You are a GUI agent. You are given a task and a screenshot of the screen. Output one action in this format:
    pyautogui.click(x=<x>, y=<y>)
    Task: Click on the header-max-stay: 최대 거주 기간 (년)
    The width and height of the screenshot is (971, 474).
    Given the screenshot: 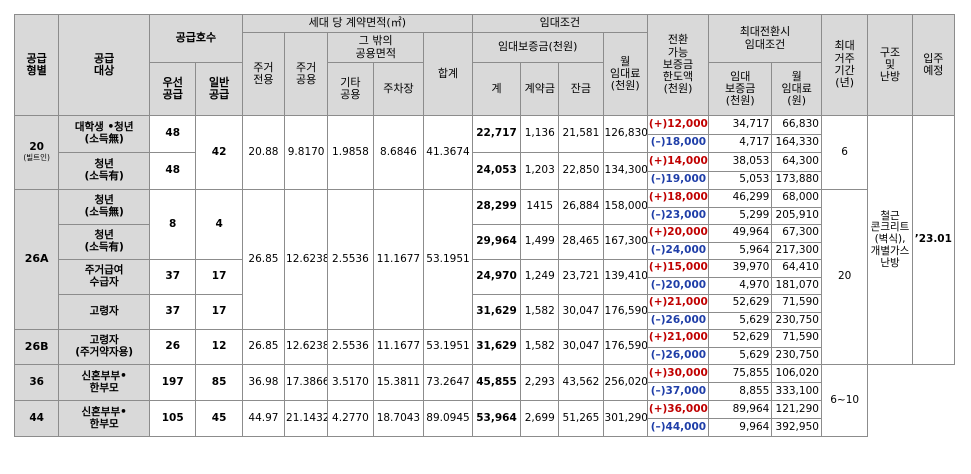 What is the action you would take?
    pyautogui.click(x=844, y=65)
    